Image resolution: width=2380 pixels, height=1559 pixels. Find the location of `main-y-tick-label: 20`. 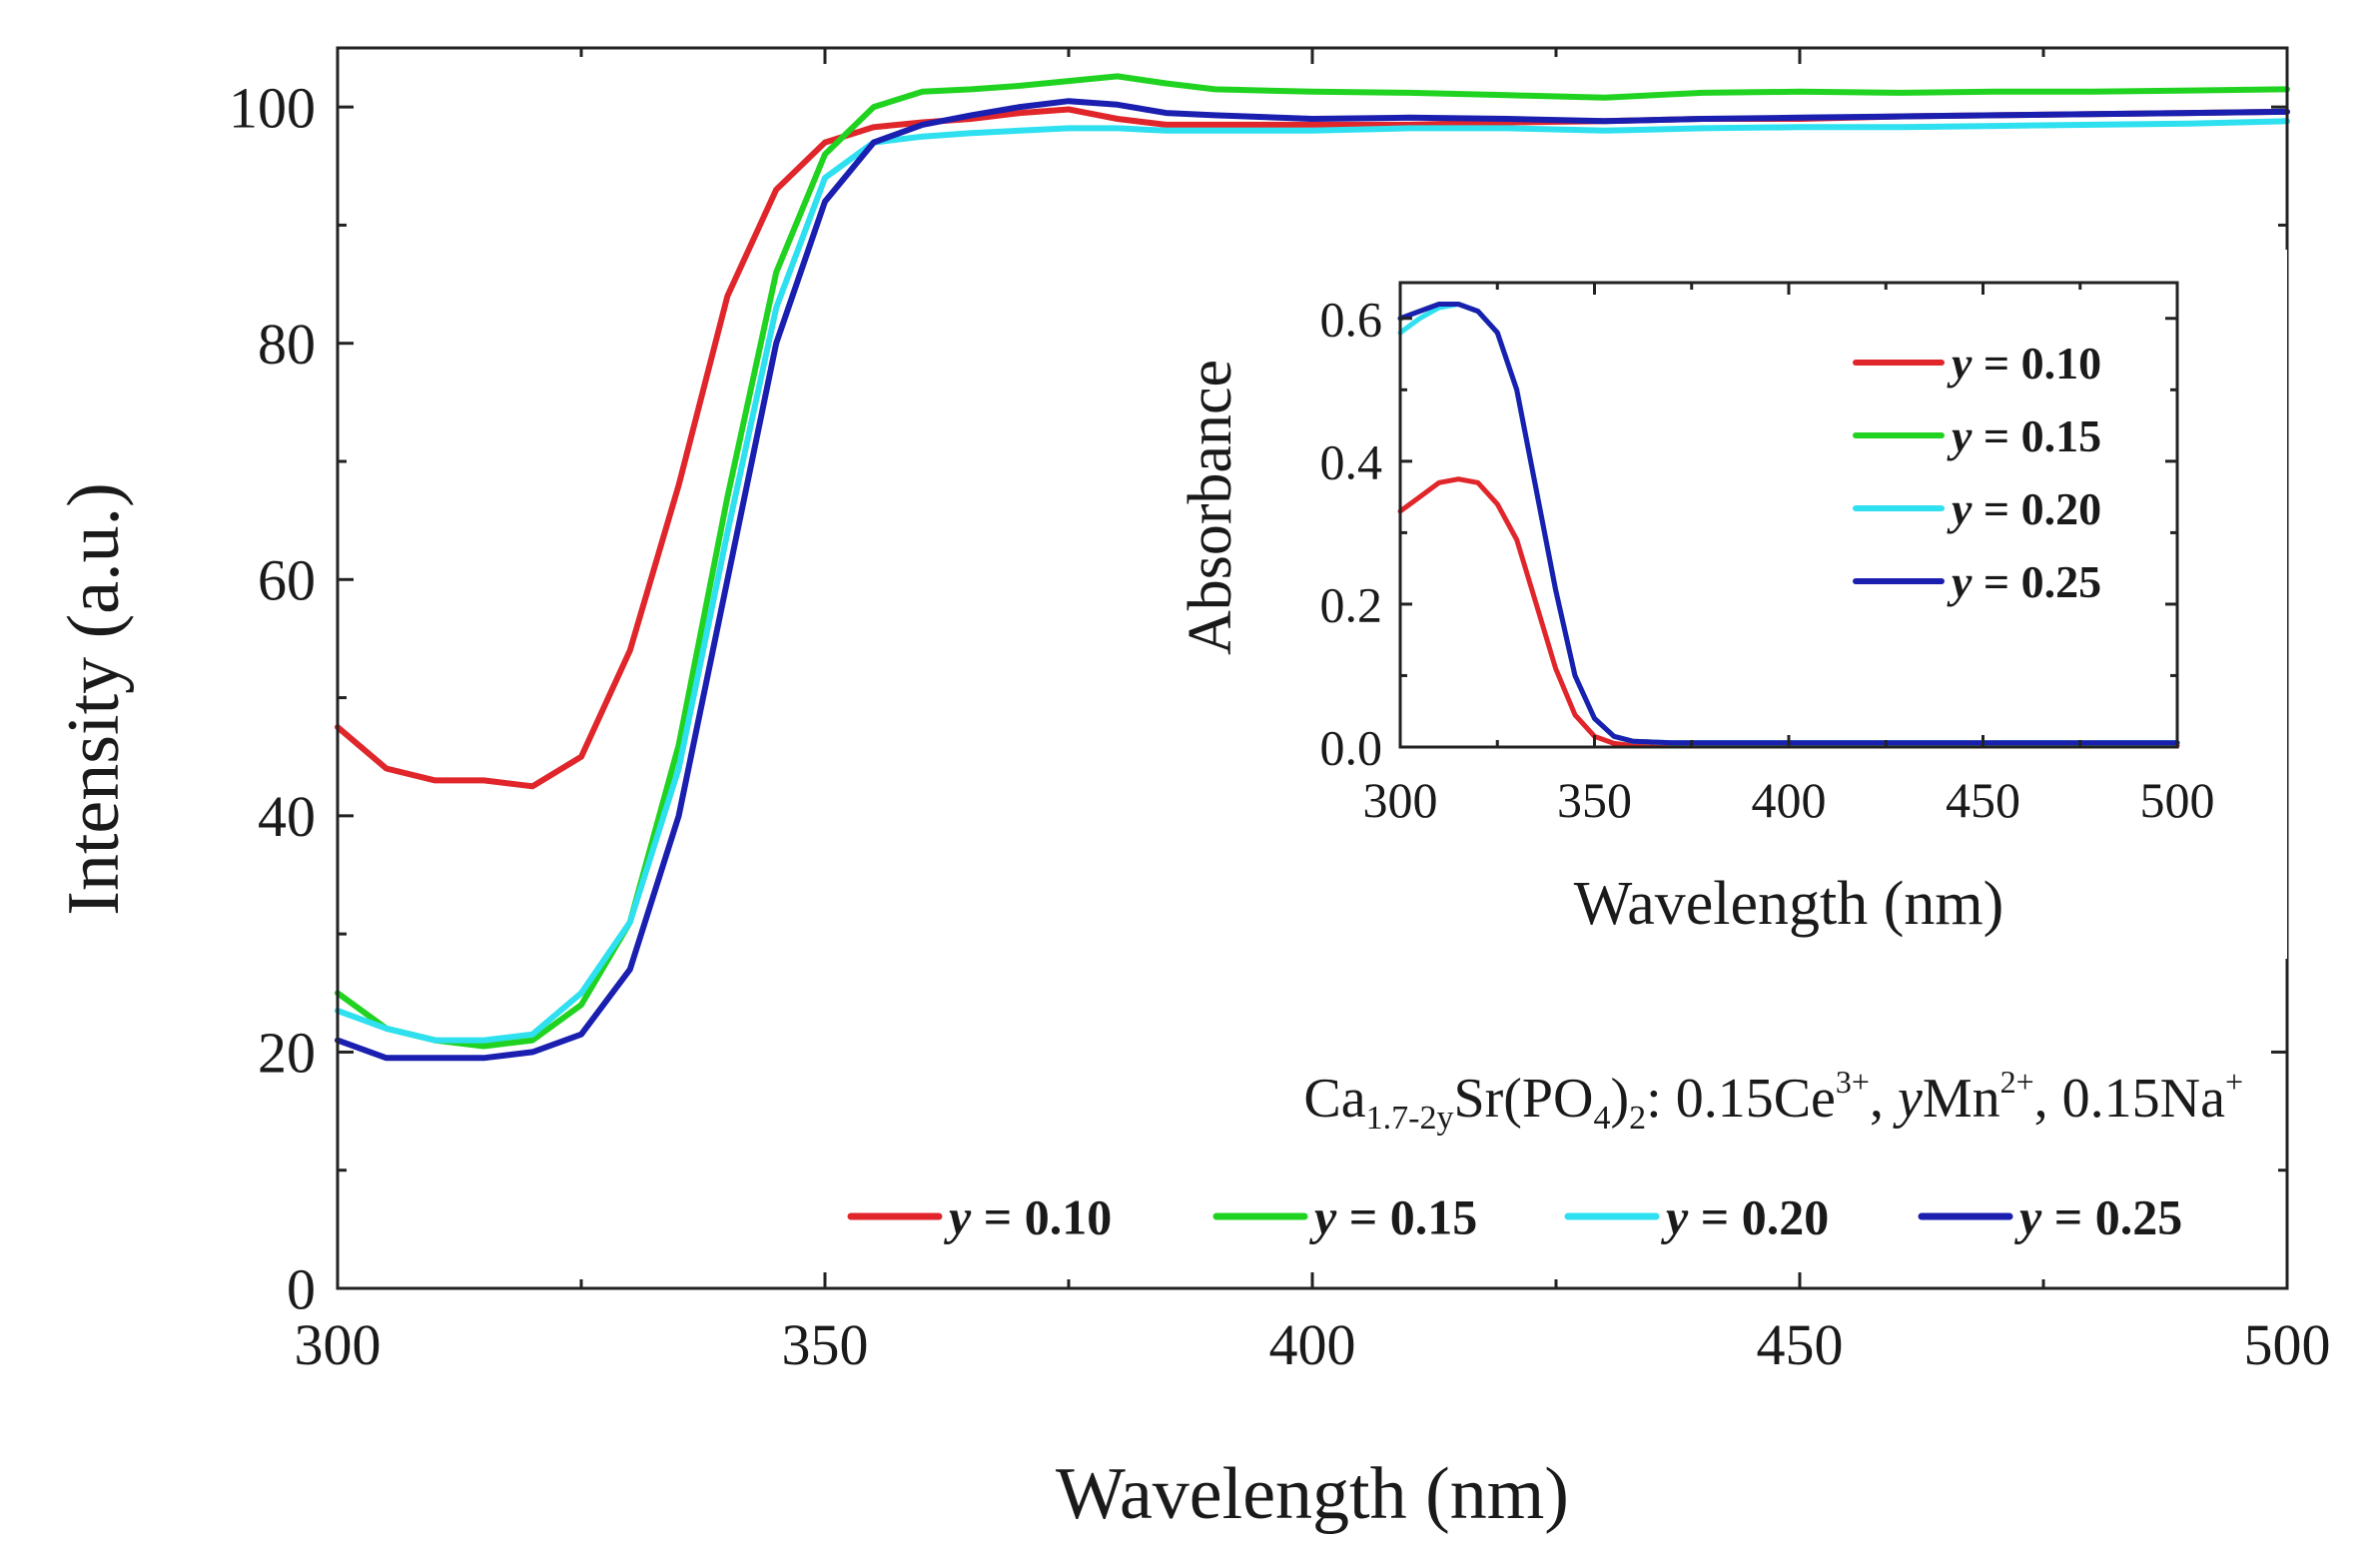

main-y-tick-label: 20 is located at coordinates (287, 1053).